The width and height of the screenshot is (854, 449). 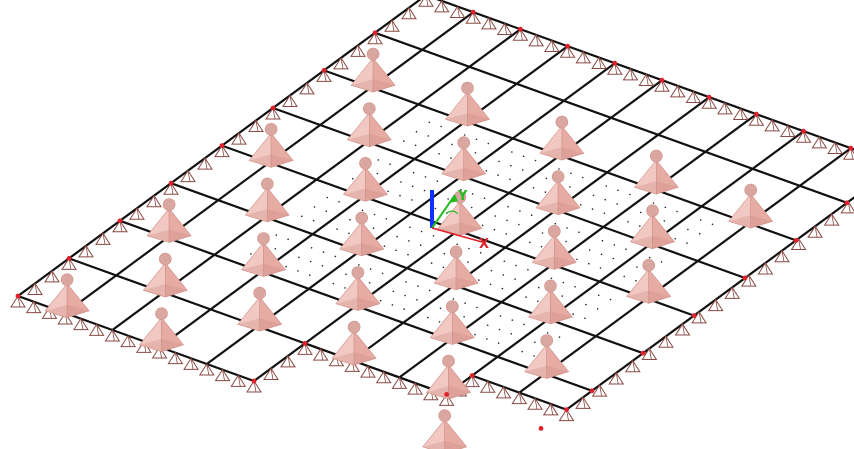 What do you see at coordinates (459, 220) in the screenshot?
I see `axes-gizmo: Y X` at bounding box center [459, 220].